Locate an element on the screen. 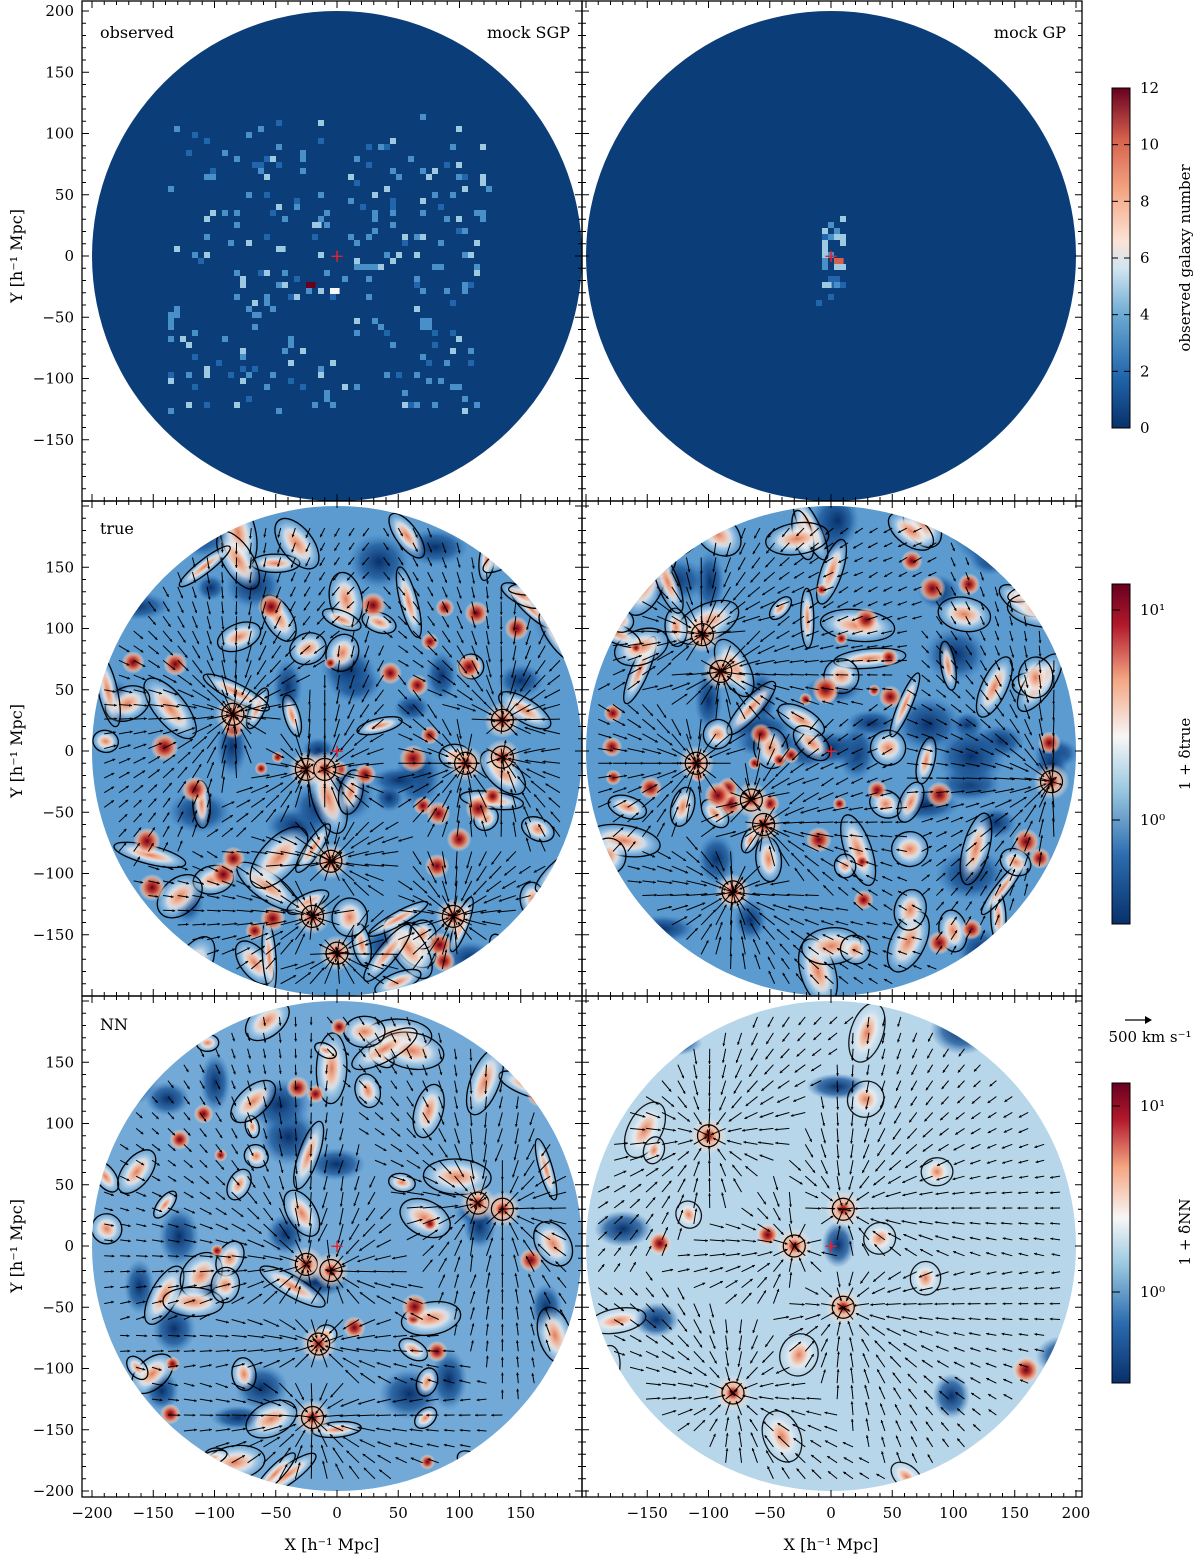  void-region is located at coordinates (441, 676).